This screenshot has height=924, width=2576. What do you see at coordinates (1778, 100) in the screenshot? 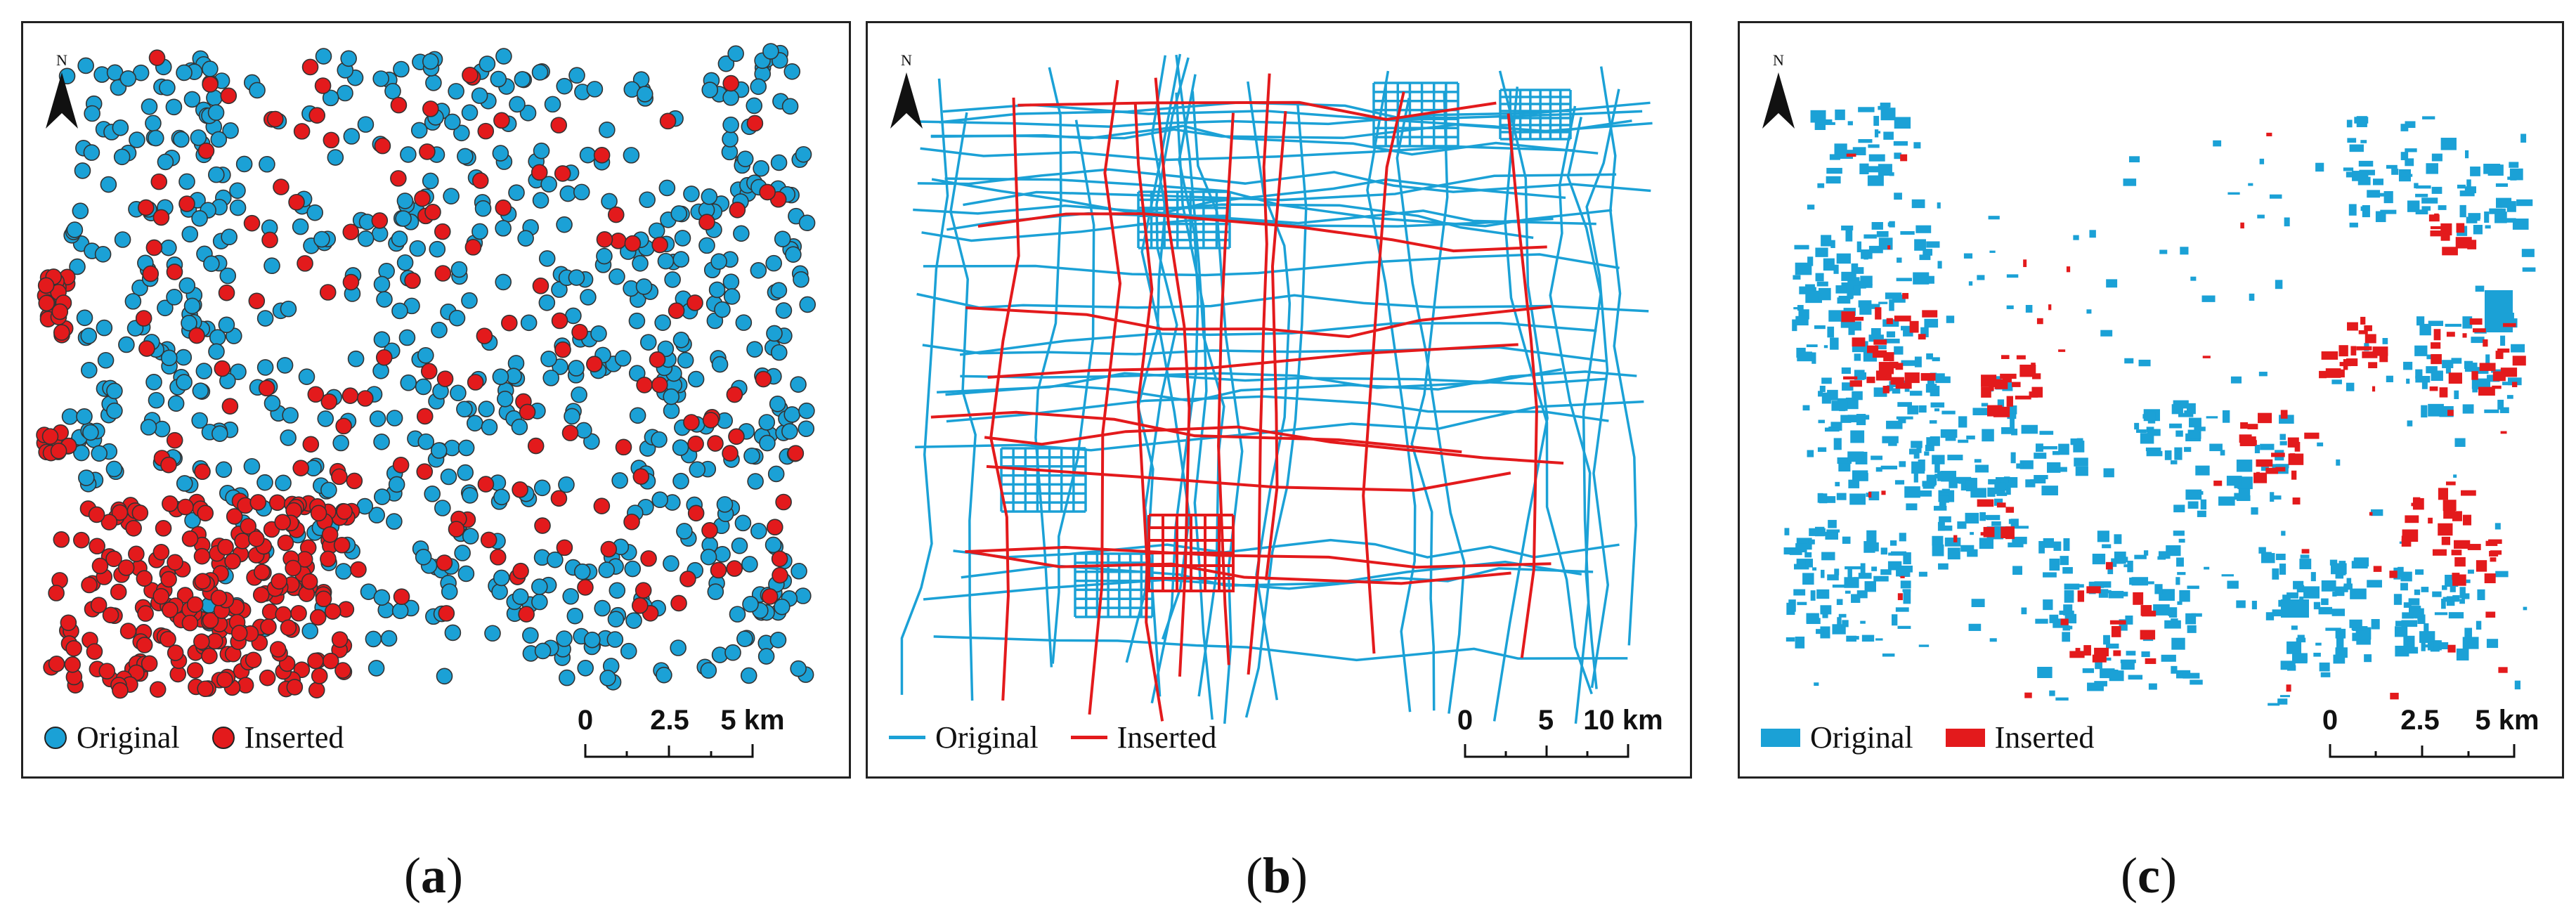
I see `north-arrow-icon` at bounding box center [1778, 100].